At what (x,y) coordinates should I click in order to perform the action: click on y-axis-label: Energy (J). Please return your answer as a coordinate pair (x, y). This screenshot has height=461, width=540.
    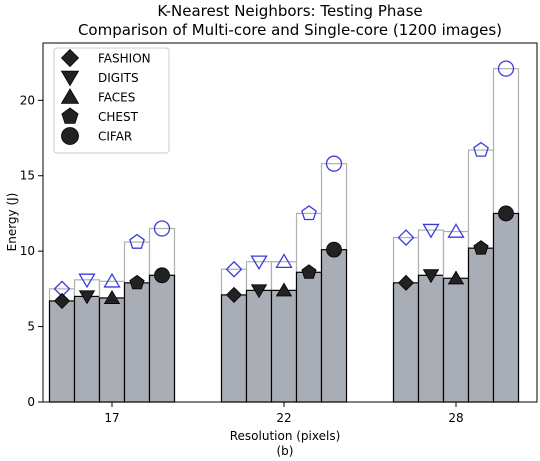
    Looking at the image, I should click on (12, 222).